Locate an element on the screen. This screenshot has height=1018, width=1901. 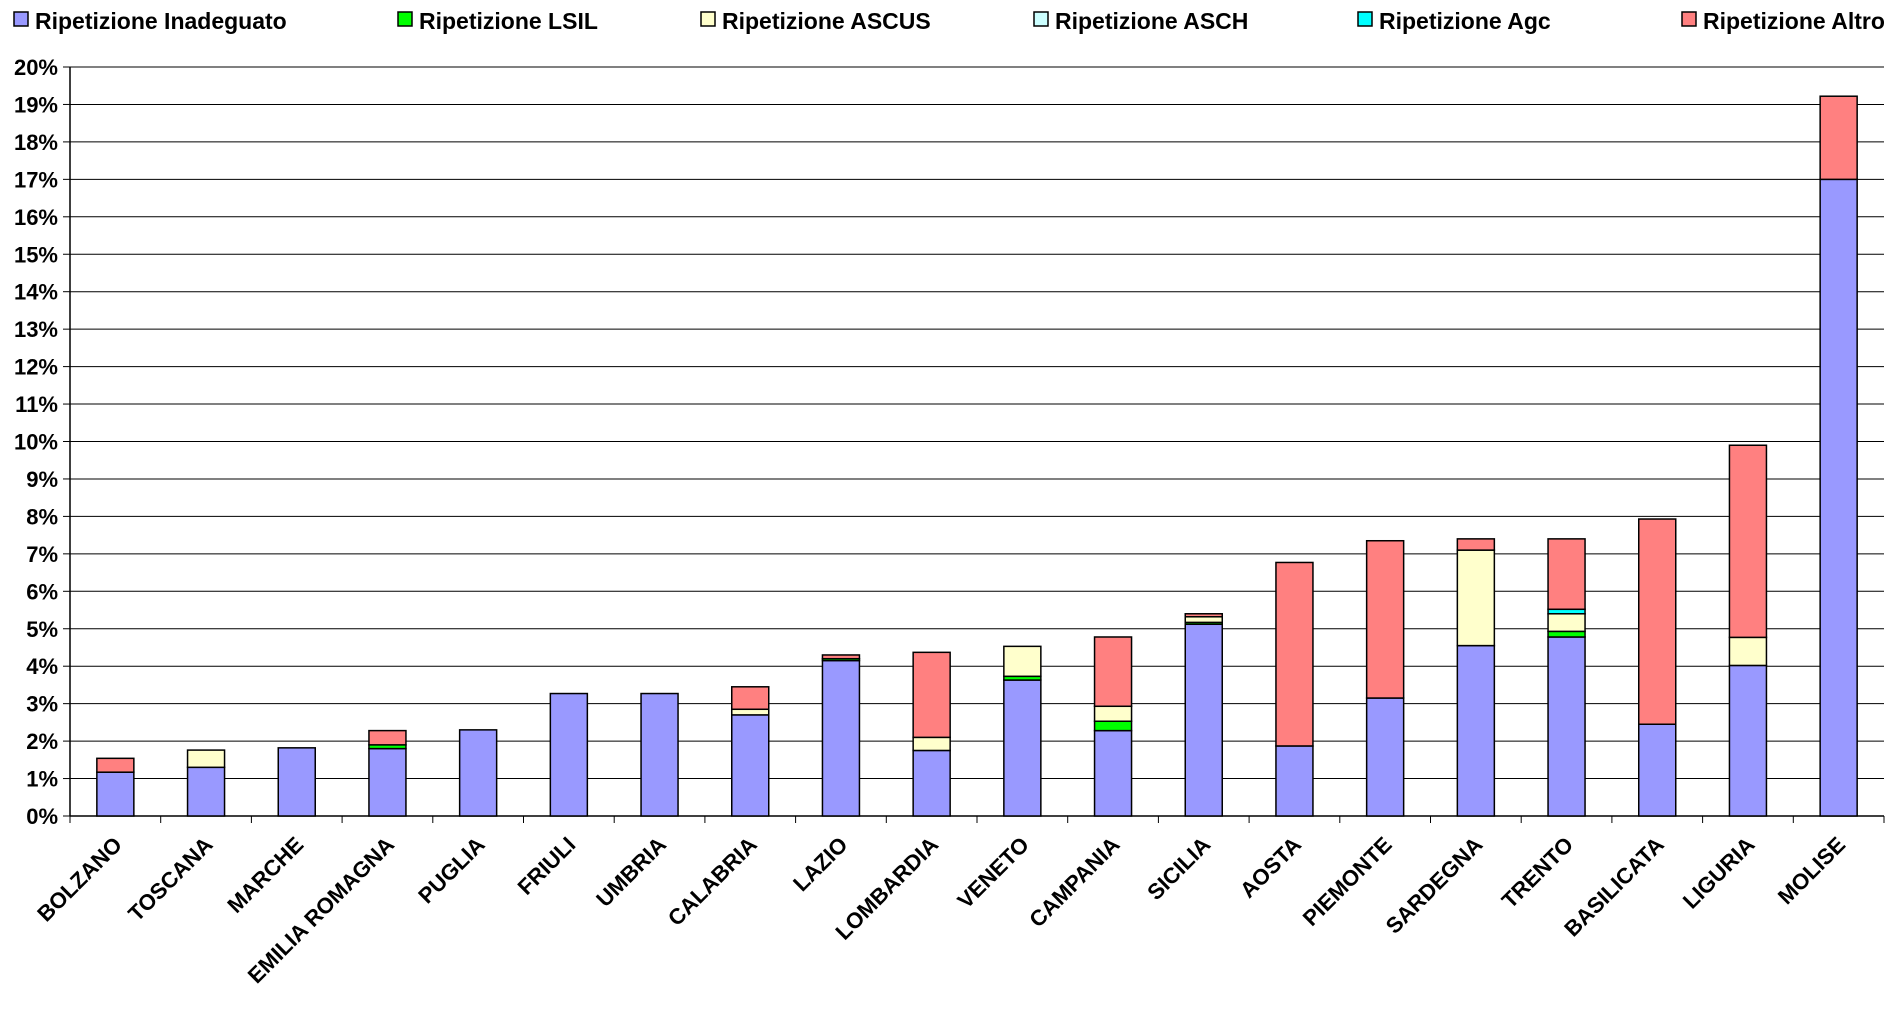
legend-label: Ripetizione ASCH is located at coordinates (1151, 21).